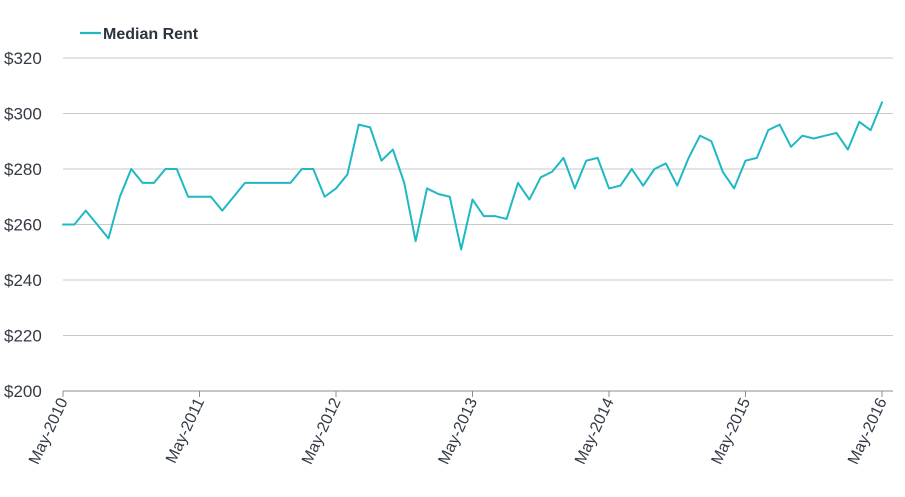 This screenshot has width=905, height=497. I want to click on x-tick-label: May-2015, so click(732, 431).